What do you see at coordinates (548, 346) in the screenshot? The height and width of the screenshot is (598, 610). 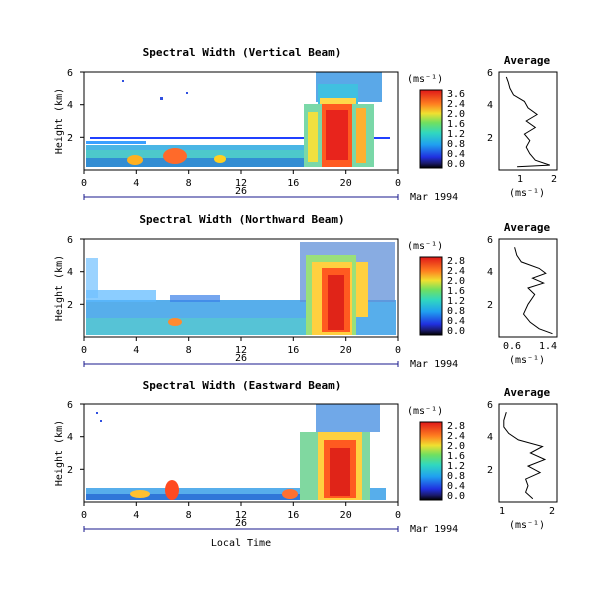 I see `profile-x-tick: 1.4` at bounding box center [548, 346].